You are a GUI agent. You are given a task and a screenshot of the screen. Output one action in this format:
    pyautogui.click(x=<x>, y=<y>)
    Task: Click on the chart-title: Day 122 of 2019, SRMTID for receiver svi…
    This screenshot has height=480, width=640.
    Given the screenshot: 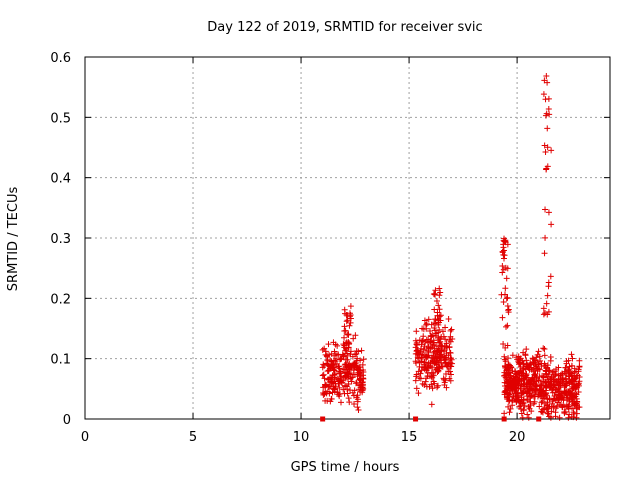 What is the action you would take?
    pyautogui.click(x=344, y=27)
    